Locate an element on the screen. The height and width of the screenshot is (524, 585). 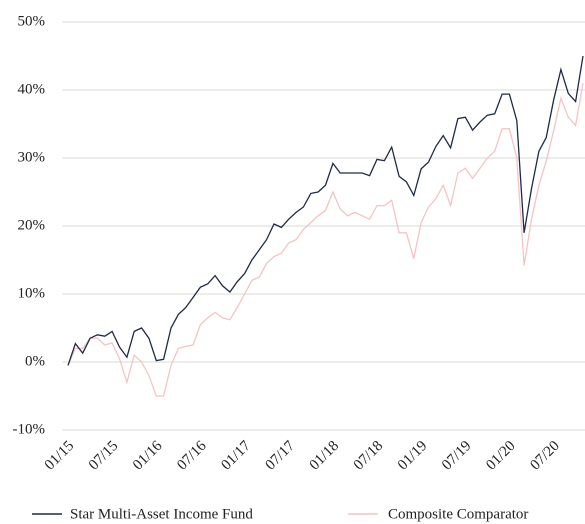
x-tick-label: 07/20 is located at coordinates (544, 455).